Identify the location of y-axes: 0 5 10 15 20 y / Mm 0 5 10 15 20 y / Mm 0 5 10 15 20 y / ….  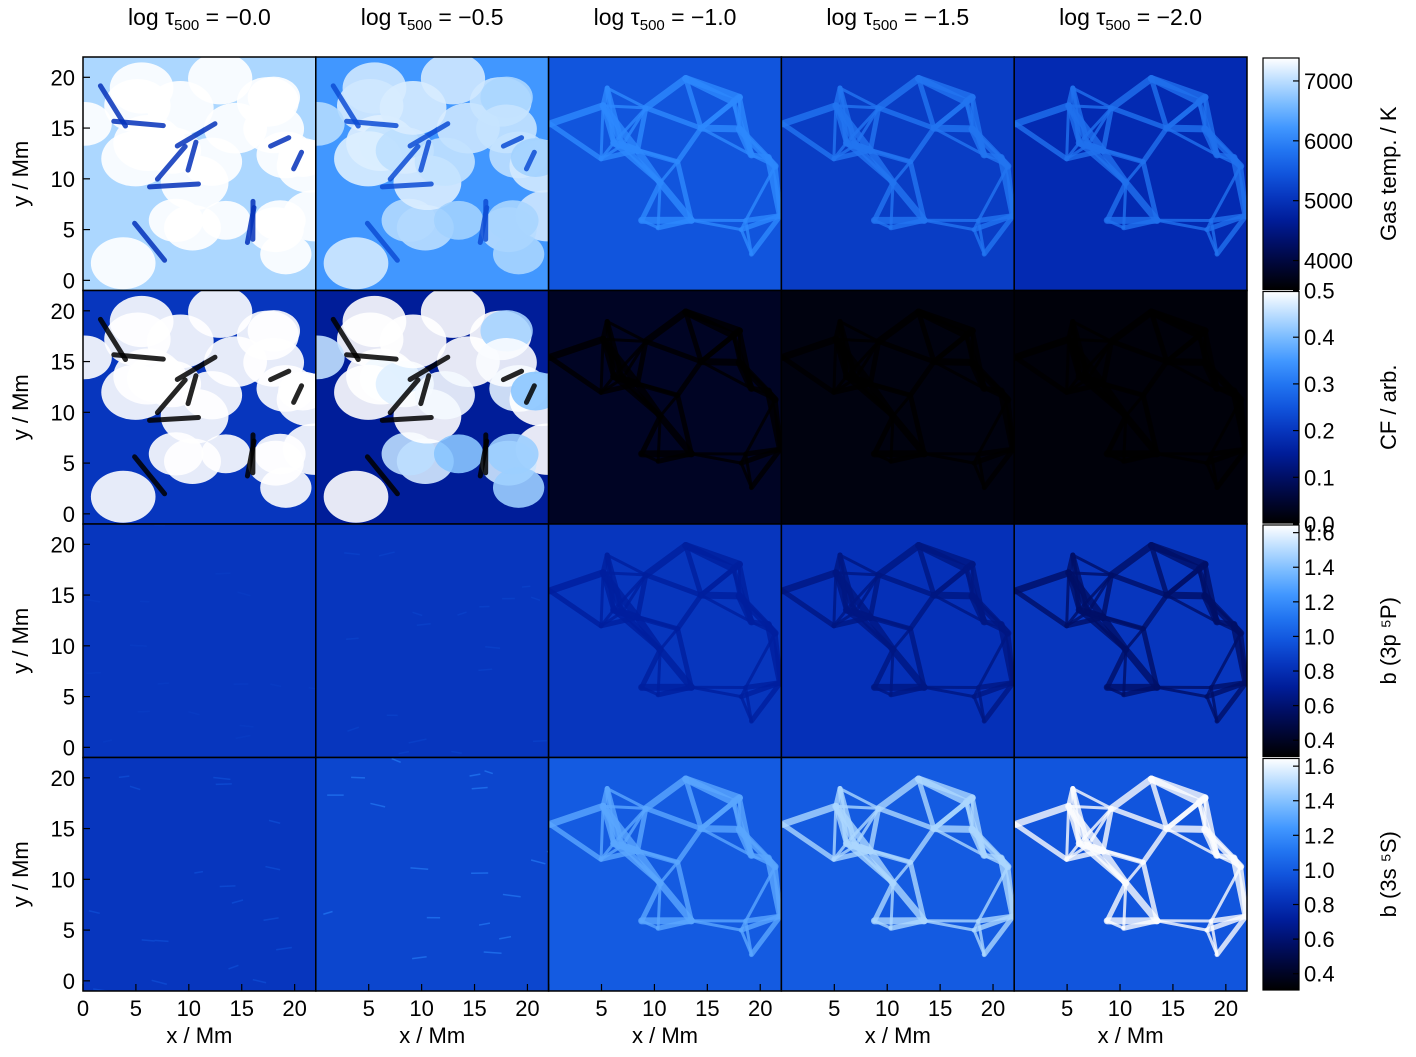
(49, 529).